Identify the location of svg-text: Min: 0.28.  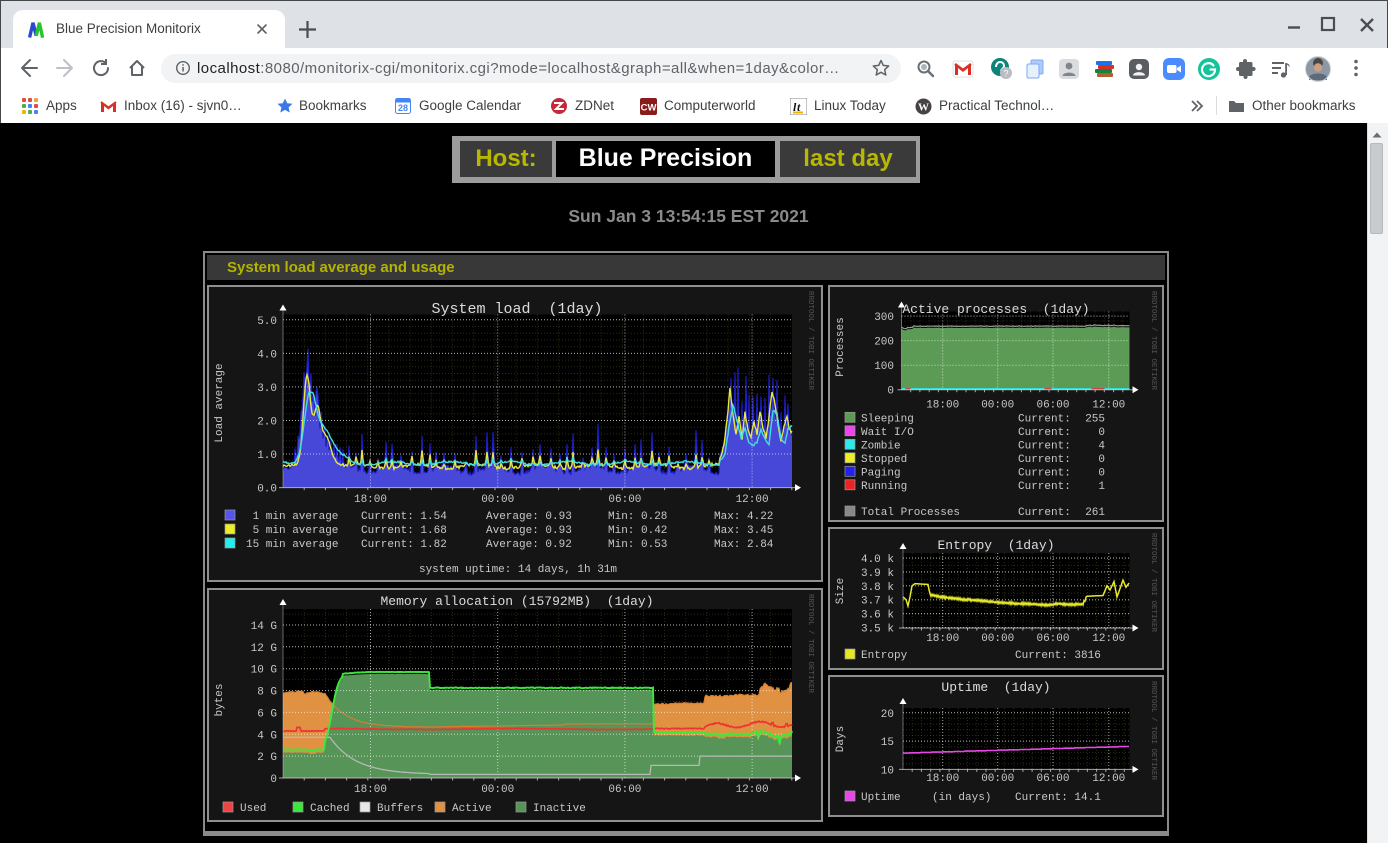
(637, 517).